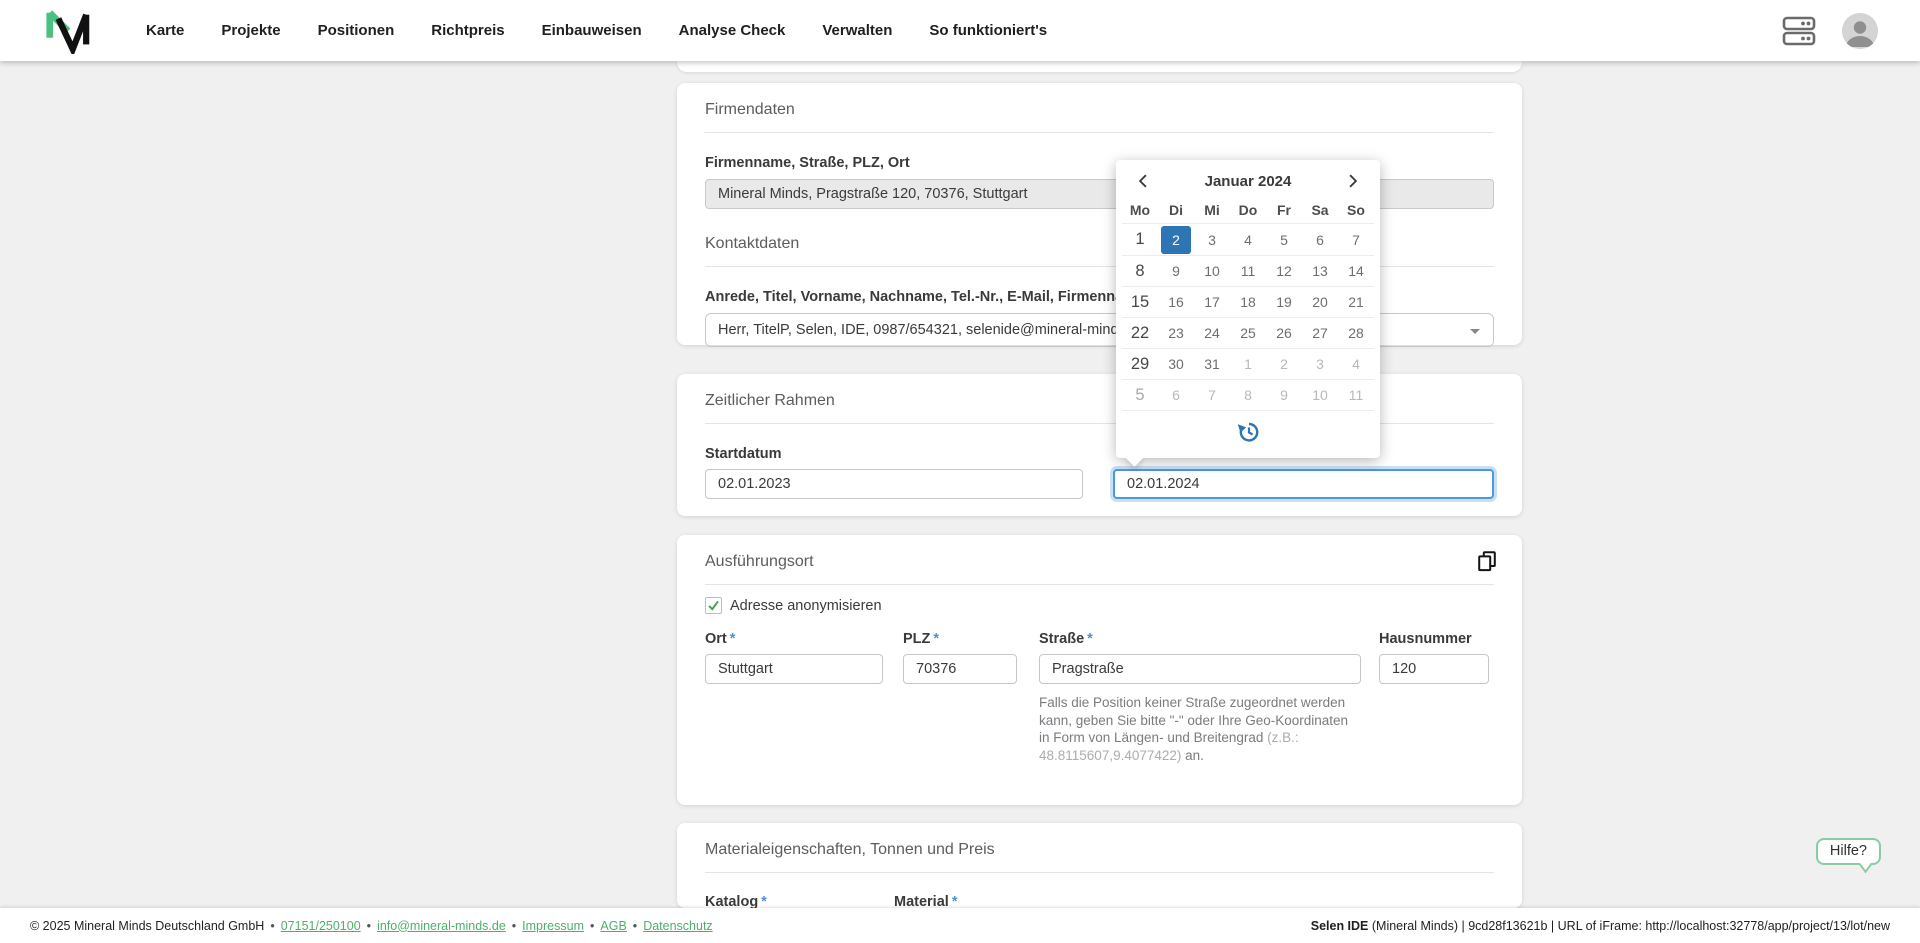 The width and height of the screenshot is (1920, 943). What do you see at coordinates (1200, 669) in the screenshot?
I see `strasse-input: Pragstraße` at bounding box center [1200, 669].